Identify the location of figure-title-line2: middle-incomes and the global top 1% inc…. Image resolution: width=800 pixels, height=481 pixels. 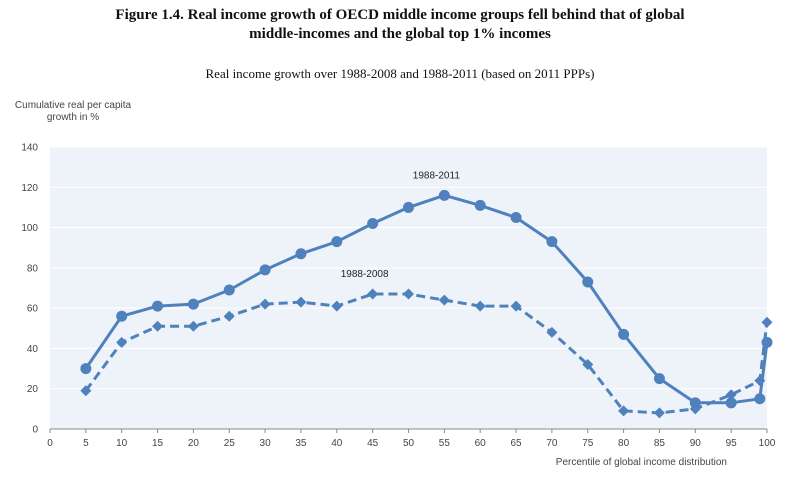
(400, 34).